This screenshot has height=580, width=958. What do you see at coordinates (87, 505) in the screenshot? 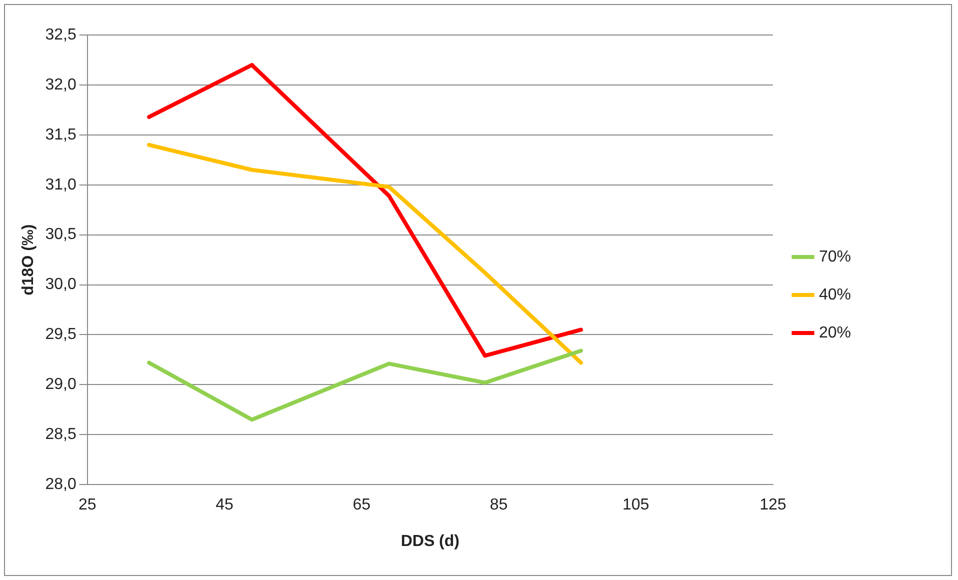
I see `x-tick-label: 25` at bounding box center [87, 505].